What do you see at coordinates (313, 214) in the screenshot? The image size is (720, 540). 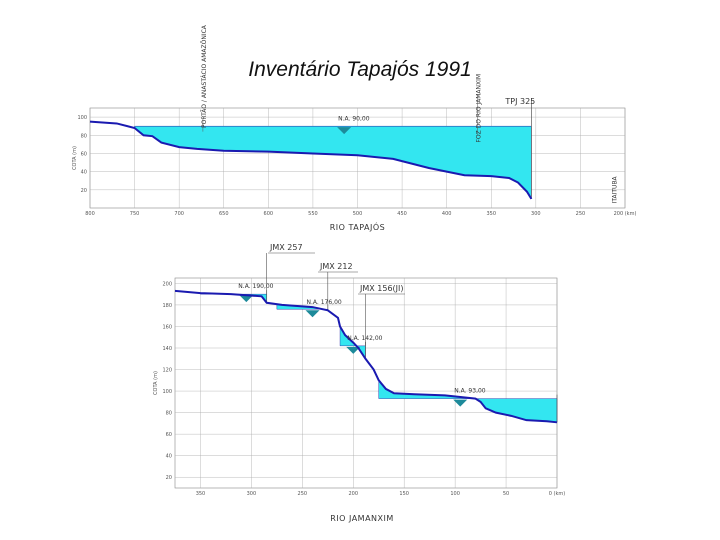 I see `tapajos-x-tick: 550` at bounding box center [313, 214].